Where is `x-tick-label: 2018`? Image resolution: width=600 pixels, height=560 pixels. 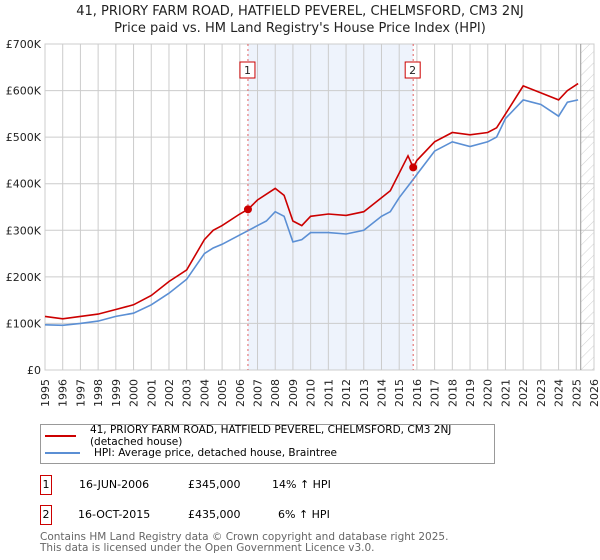 x-tick-label: 2018 is located at coordinates (452, 393).